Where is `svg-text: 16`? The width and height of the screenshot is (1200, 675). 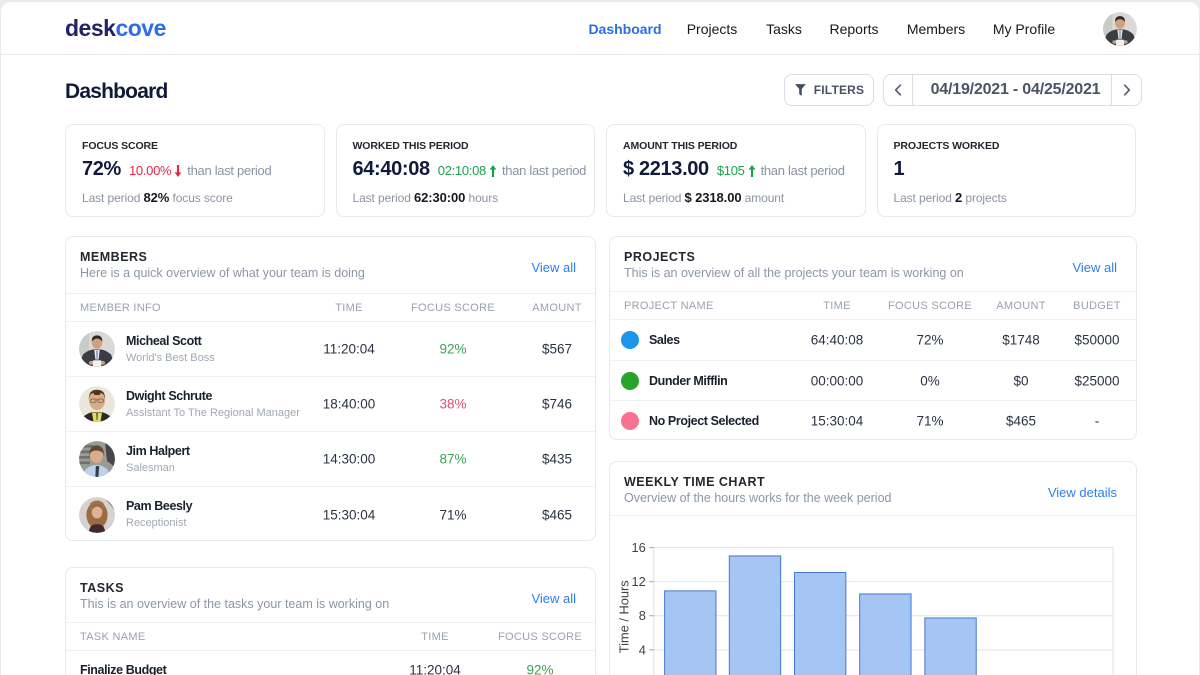 svg-text: 16 is located at coordinates (639, 547).